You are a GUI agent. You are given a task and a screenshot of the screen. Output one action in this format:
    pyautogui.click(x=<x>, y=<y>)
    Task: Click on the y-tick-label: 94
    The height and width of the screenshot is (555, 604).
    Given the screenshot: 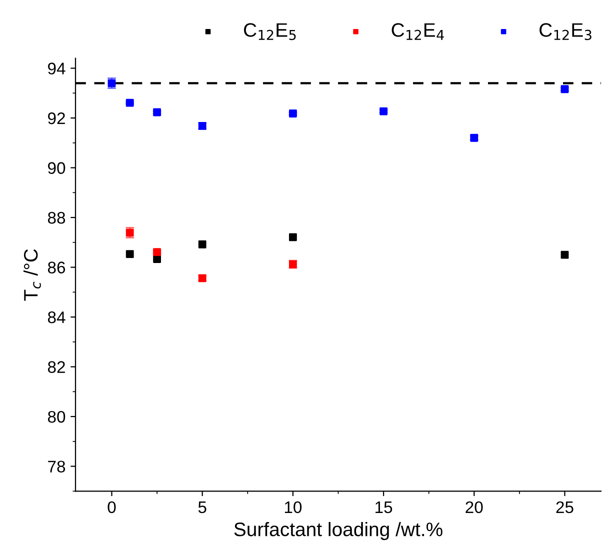 What is the action you would take?
    pyautogui.click(x=57, y=68)
    